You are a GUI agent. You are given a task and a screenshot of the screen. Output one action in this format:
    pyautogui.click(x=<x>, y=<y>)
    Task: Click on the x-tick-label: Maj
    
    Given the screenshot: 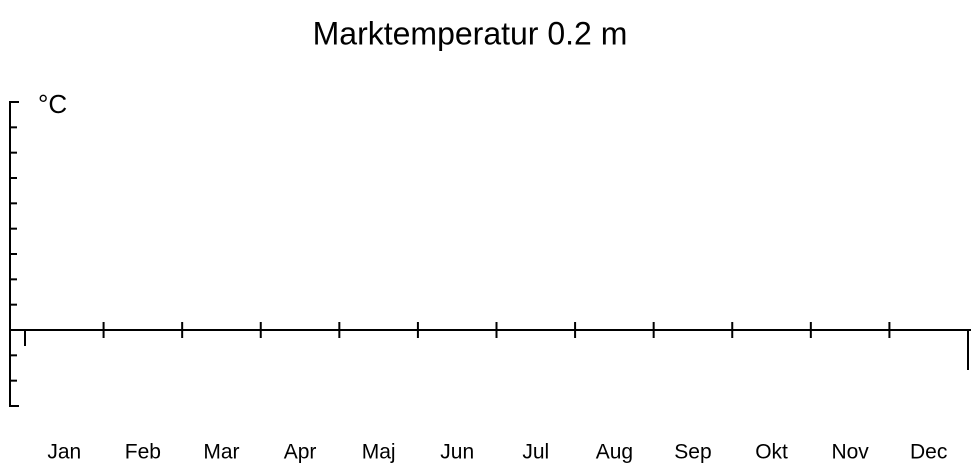 What is the action you would take?
    pyautogui.click(x=379, y=452)
    